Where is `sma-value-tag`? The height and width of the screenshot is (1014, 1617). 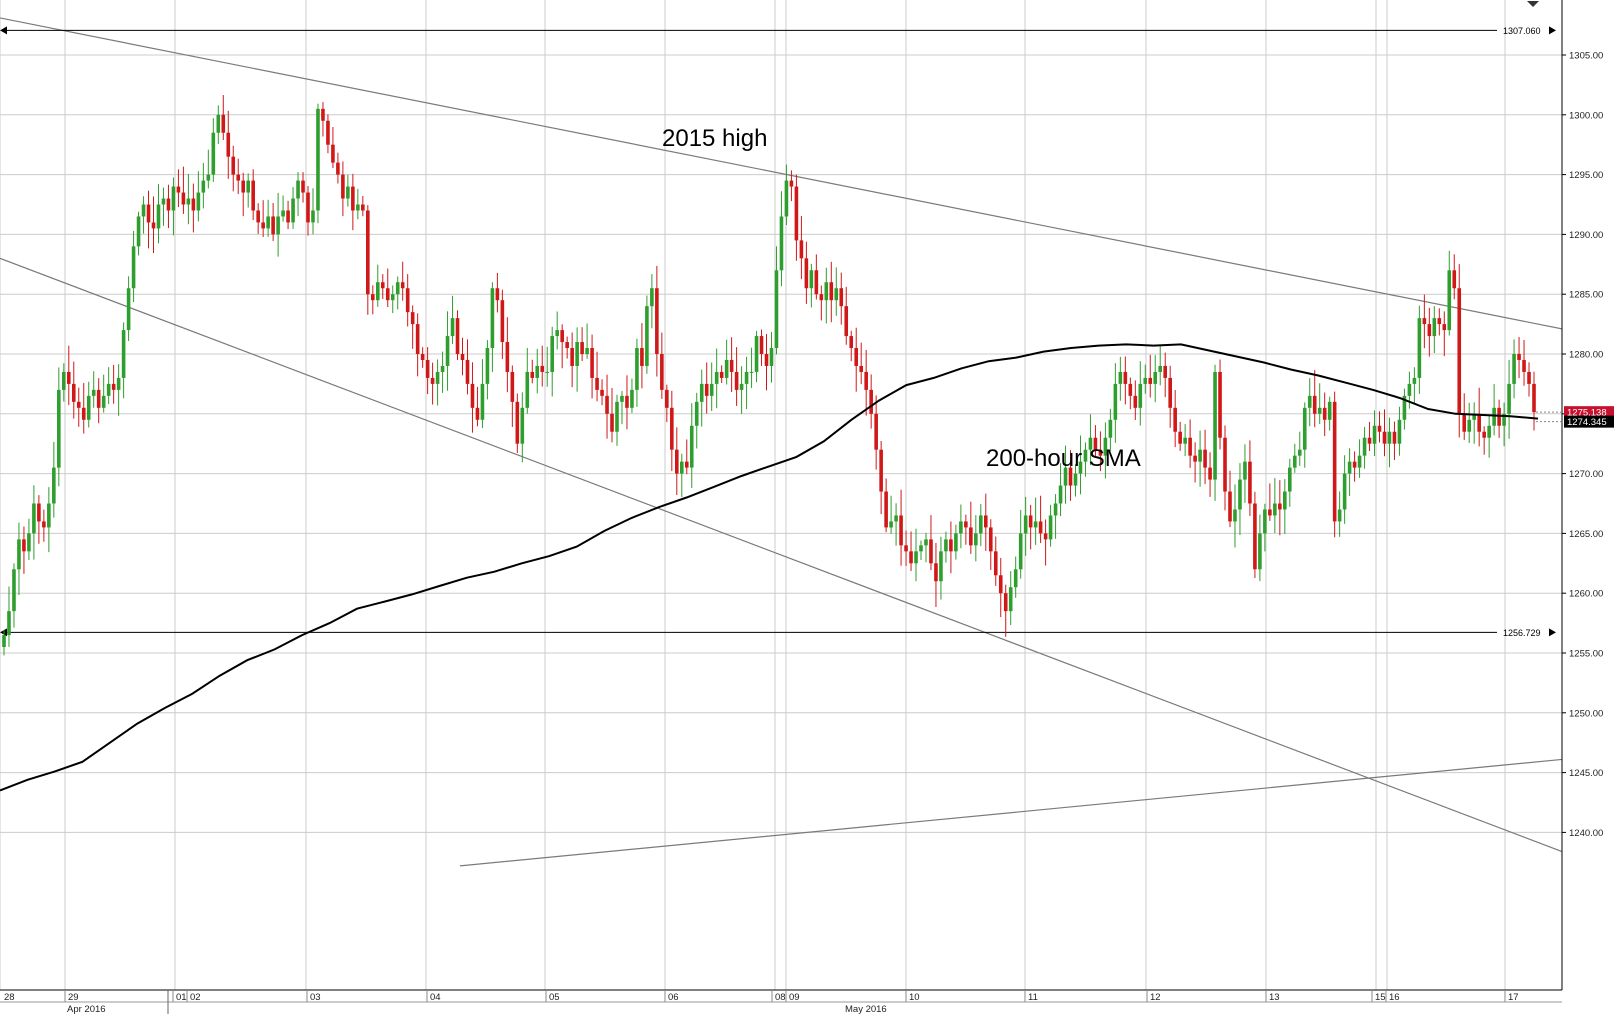
sma-value-tag is located at coordinates (1589, 421).